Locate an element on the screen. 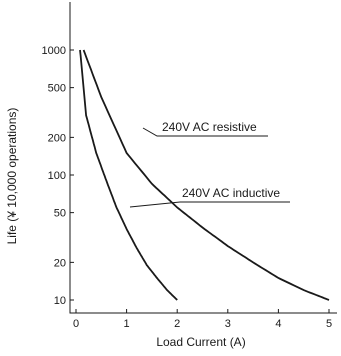 This screenshot has height=356, width=341. annotation-resistive: 240V AC resistive is located at coordinates (209, 127).